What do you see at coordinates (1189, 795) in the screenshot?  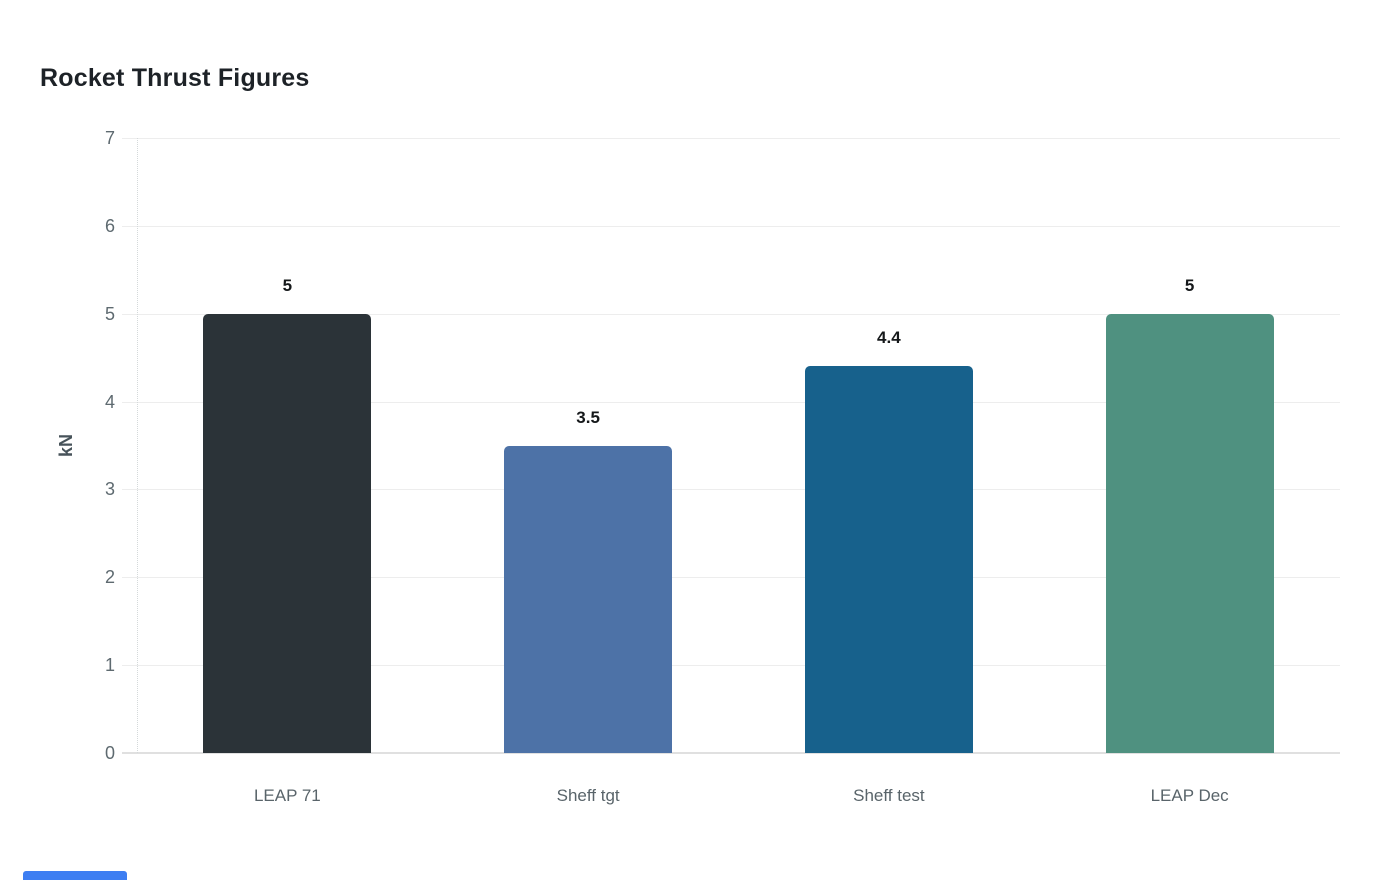 I see `x-tick-label: LEAP Dec` at bounding box center [1189, 795].